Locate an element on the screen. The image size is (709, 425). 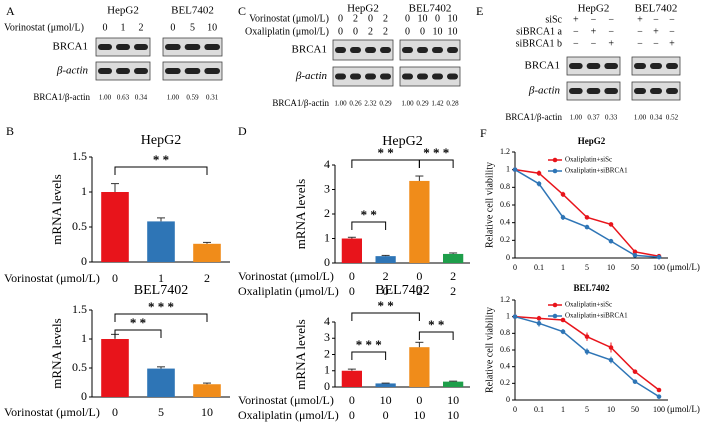
y-axis-label: mRNA levels is located at coordinates (56, 353).